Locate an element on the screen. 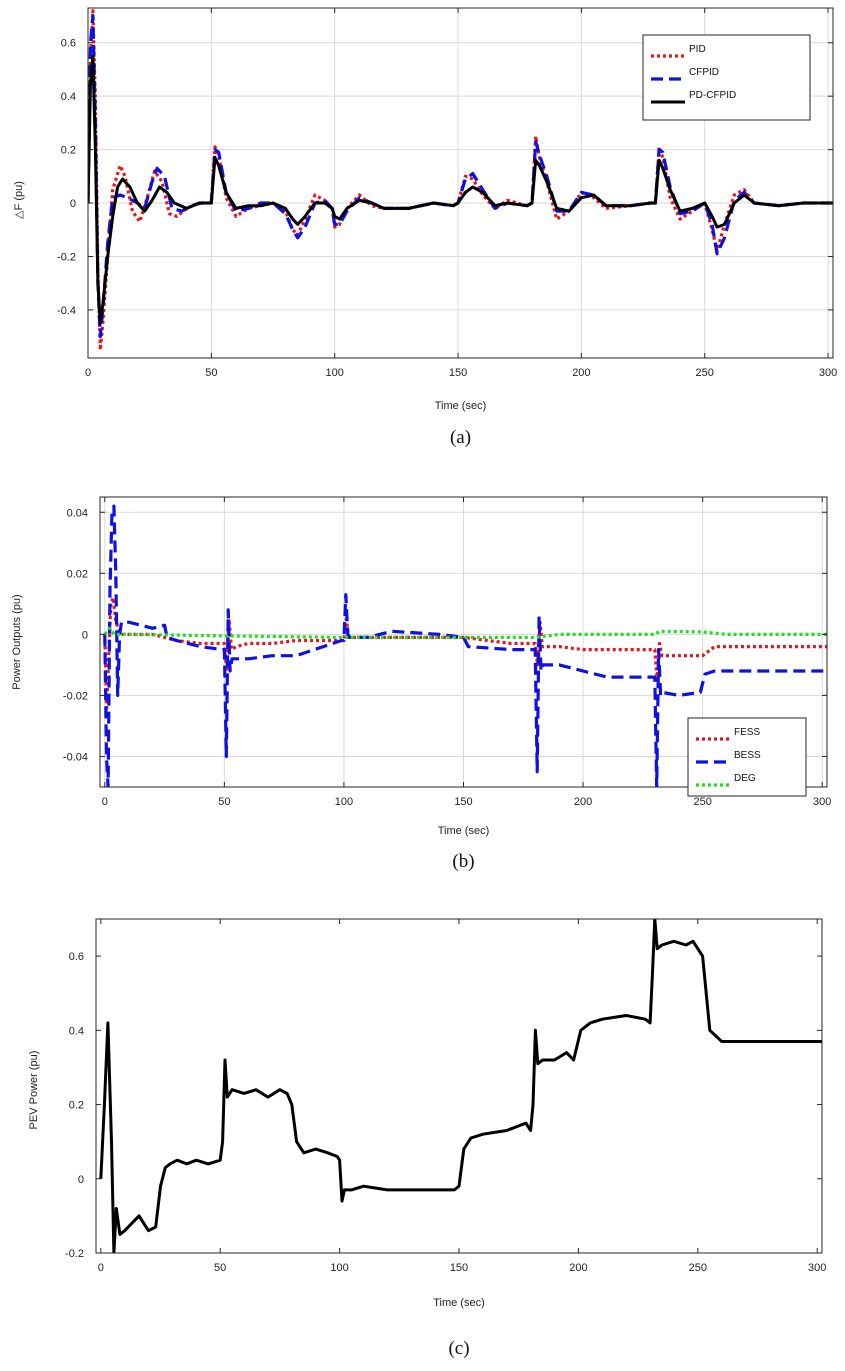 This screenshot has height=1371, width=845. y-axis-label: △F (pu) is located at coordinates (19, 200).